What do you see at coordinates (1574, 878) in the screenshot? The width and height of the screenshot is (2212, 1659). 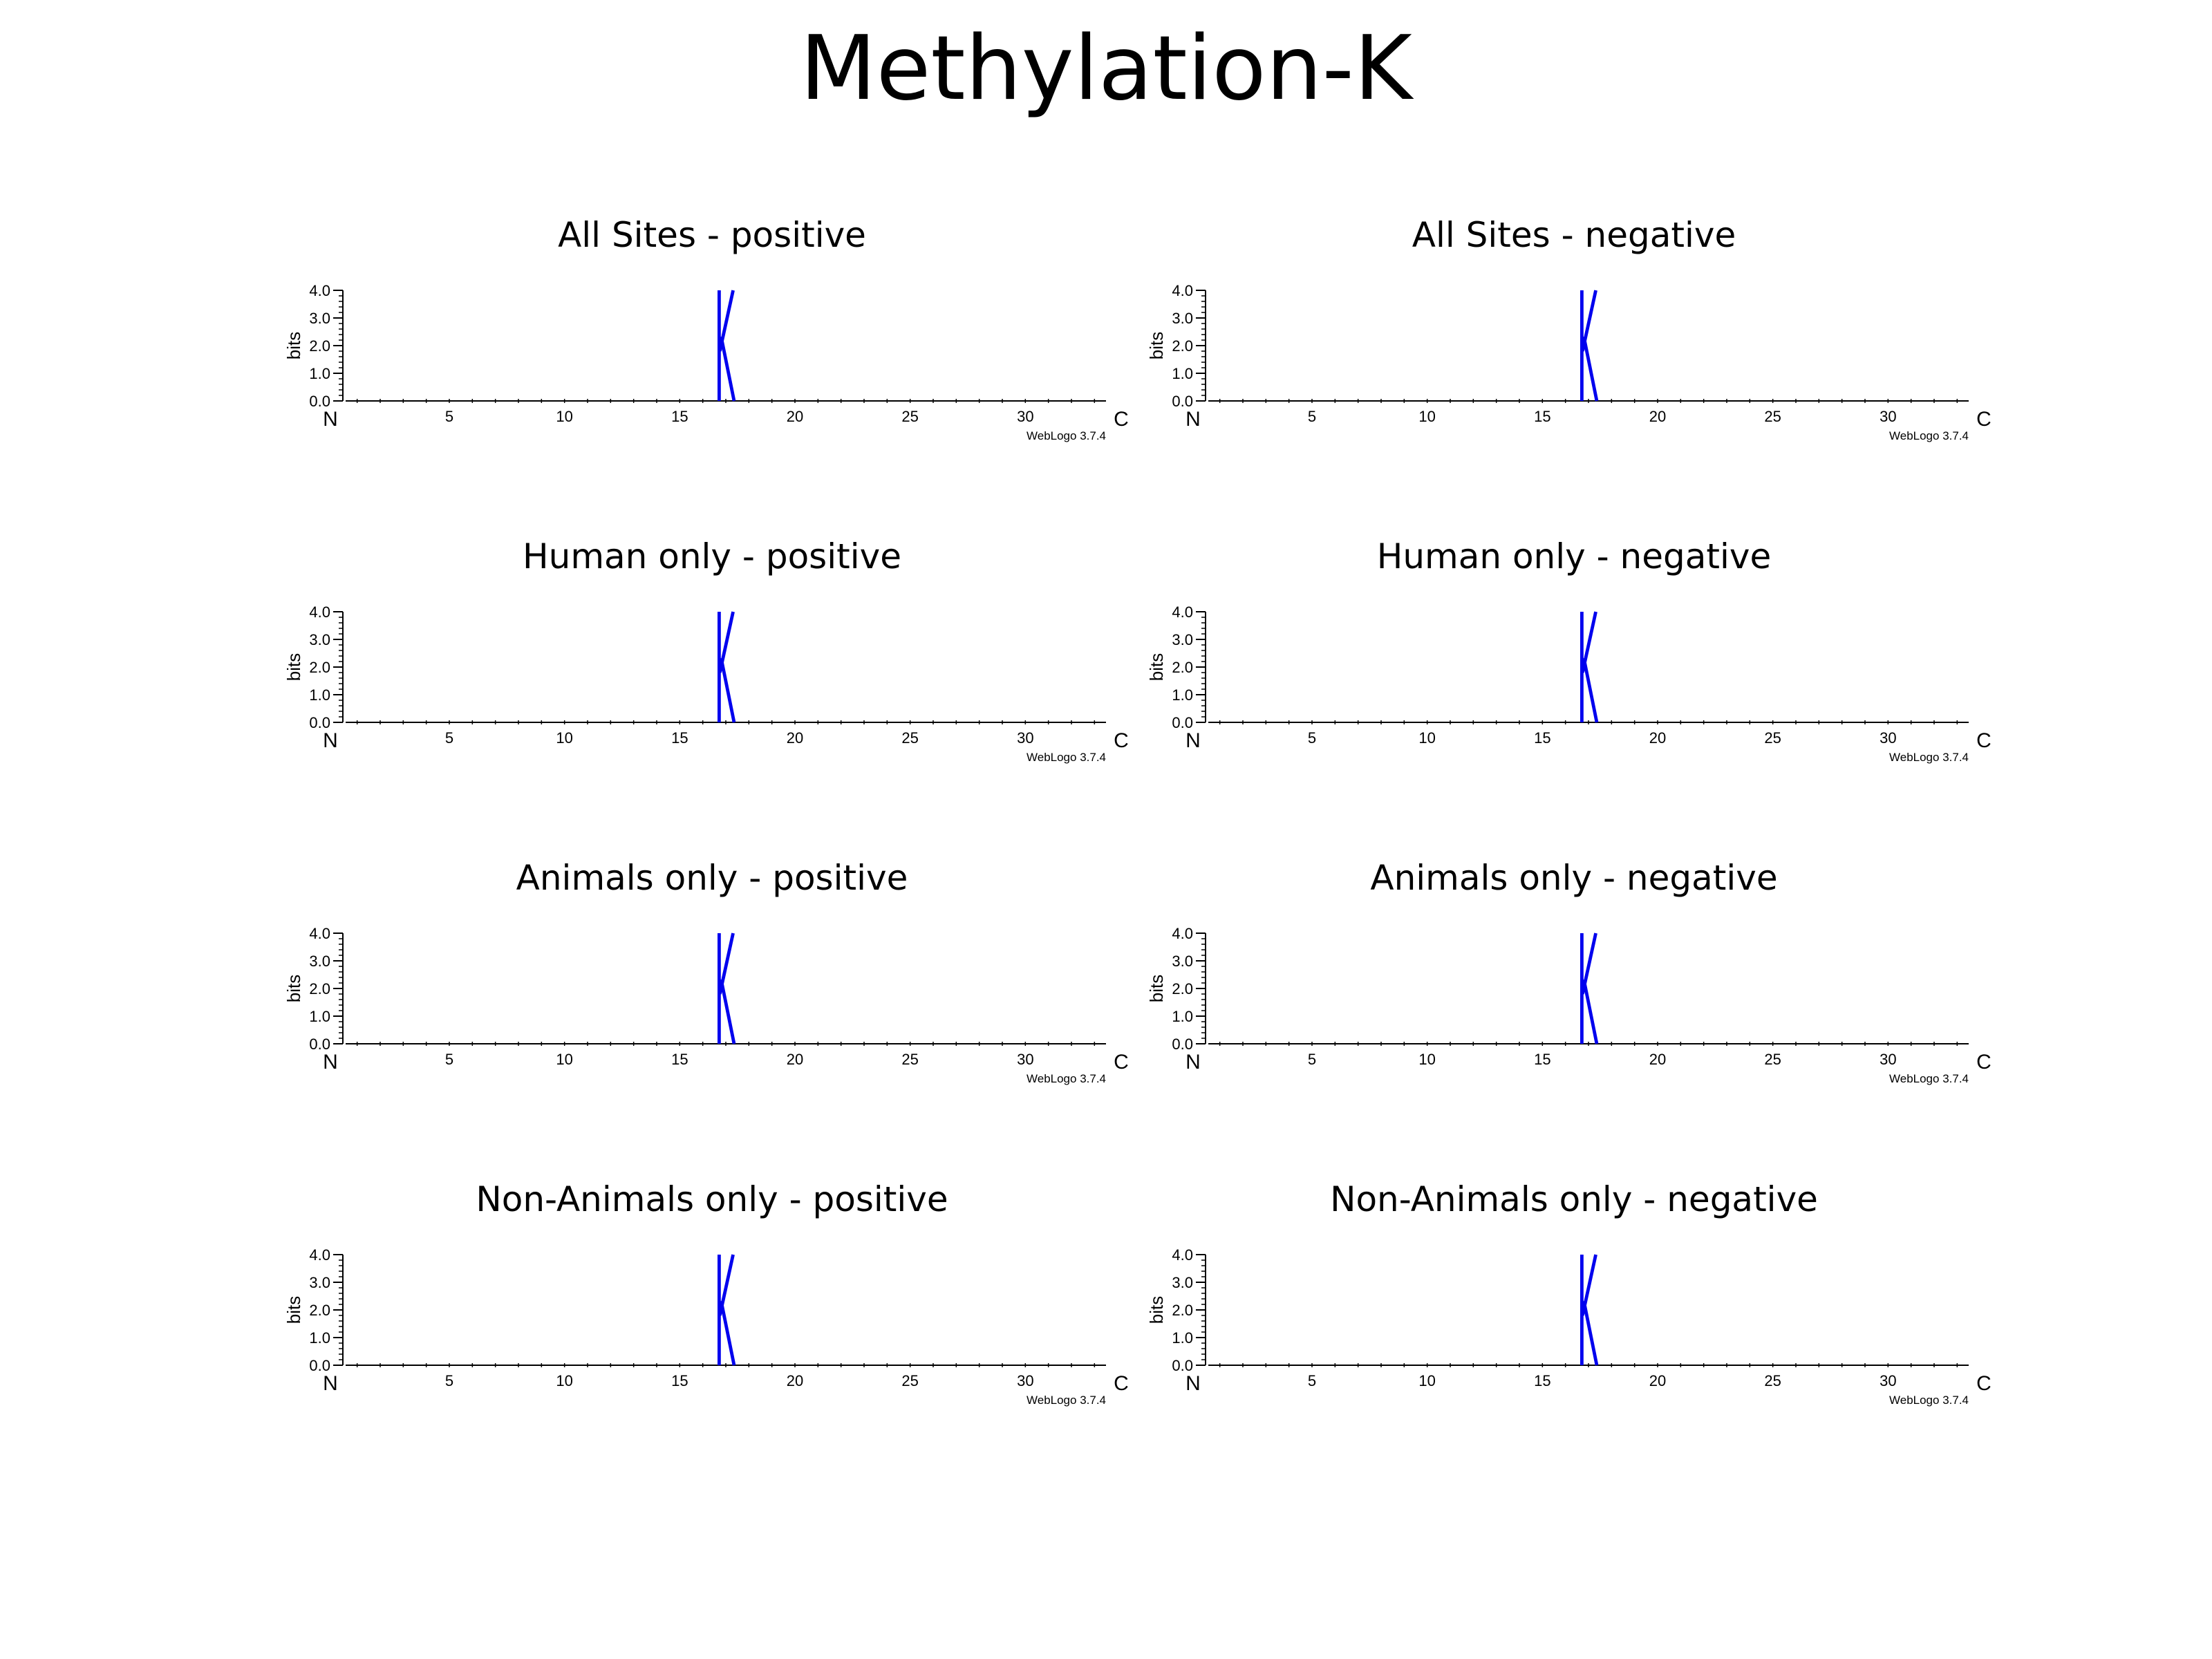 I see `panel-title-animals-negative: Animals only - negative` at bounding box center [1574, 878].